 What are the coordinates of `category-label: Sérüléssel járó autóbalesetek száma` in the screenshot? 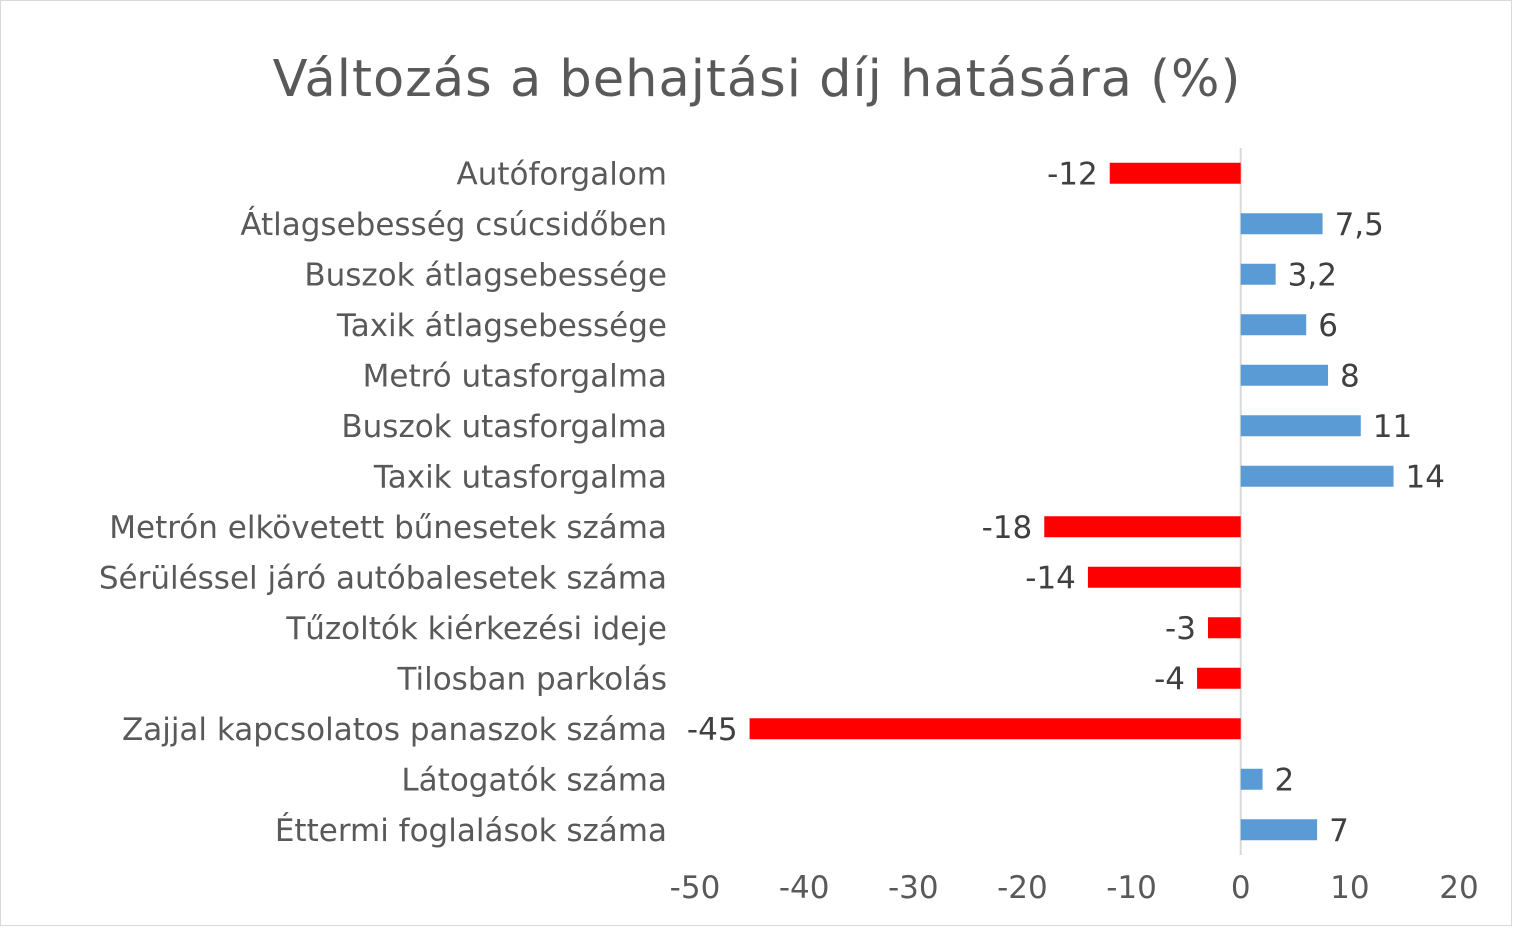 It's located at (383, 578).